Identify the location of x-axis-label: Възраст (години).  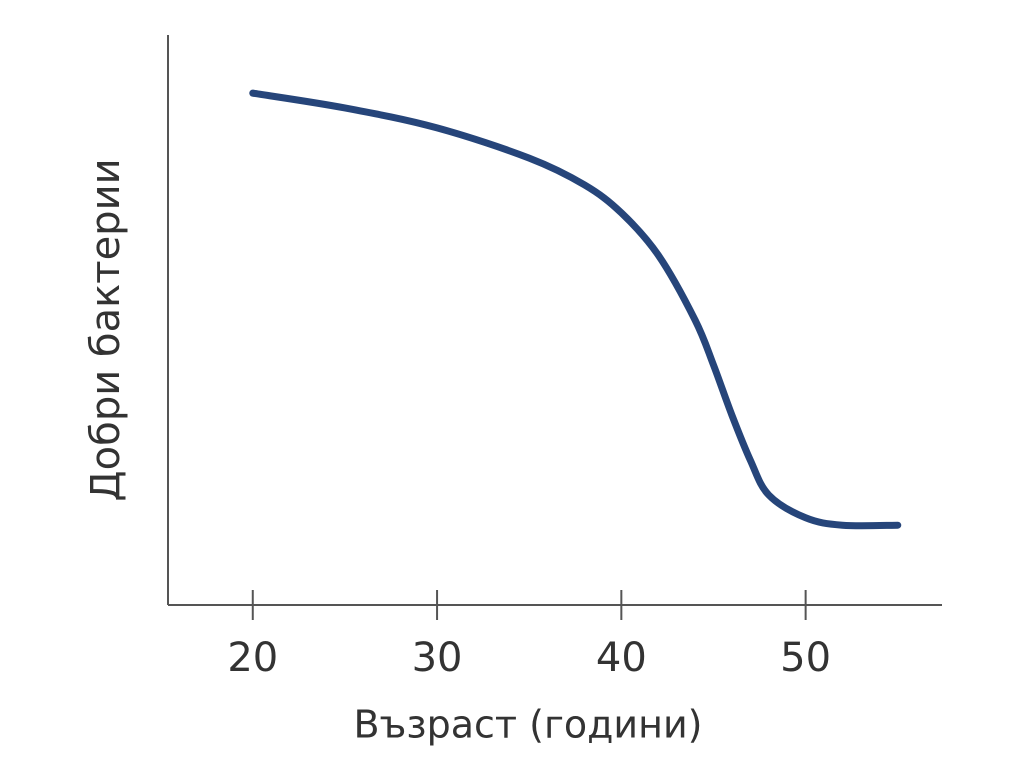
(527, 725).